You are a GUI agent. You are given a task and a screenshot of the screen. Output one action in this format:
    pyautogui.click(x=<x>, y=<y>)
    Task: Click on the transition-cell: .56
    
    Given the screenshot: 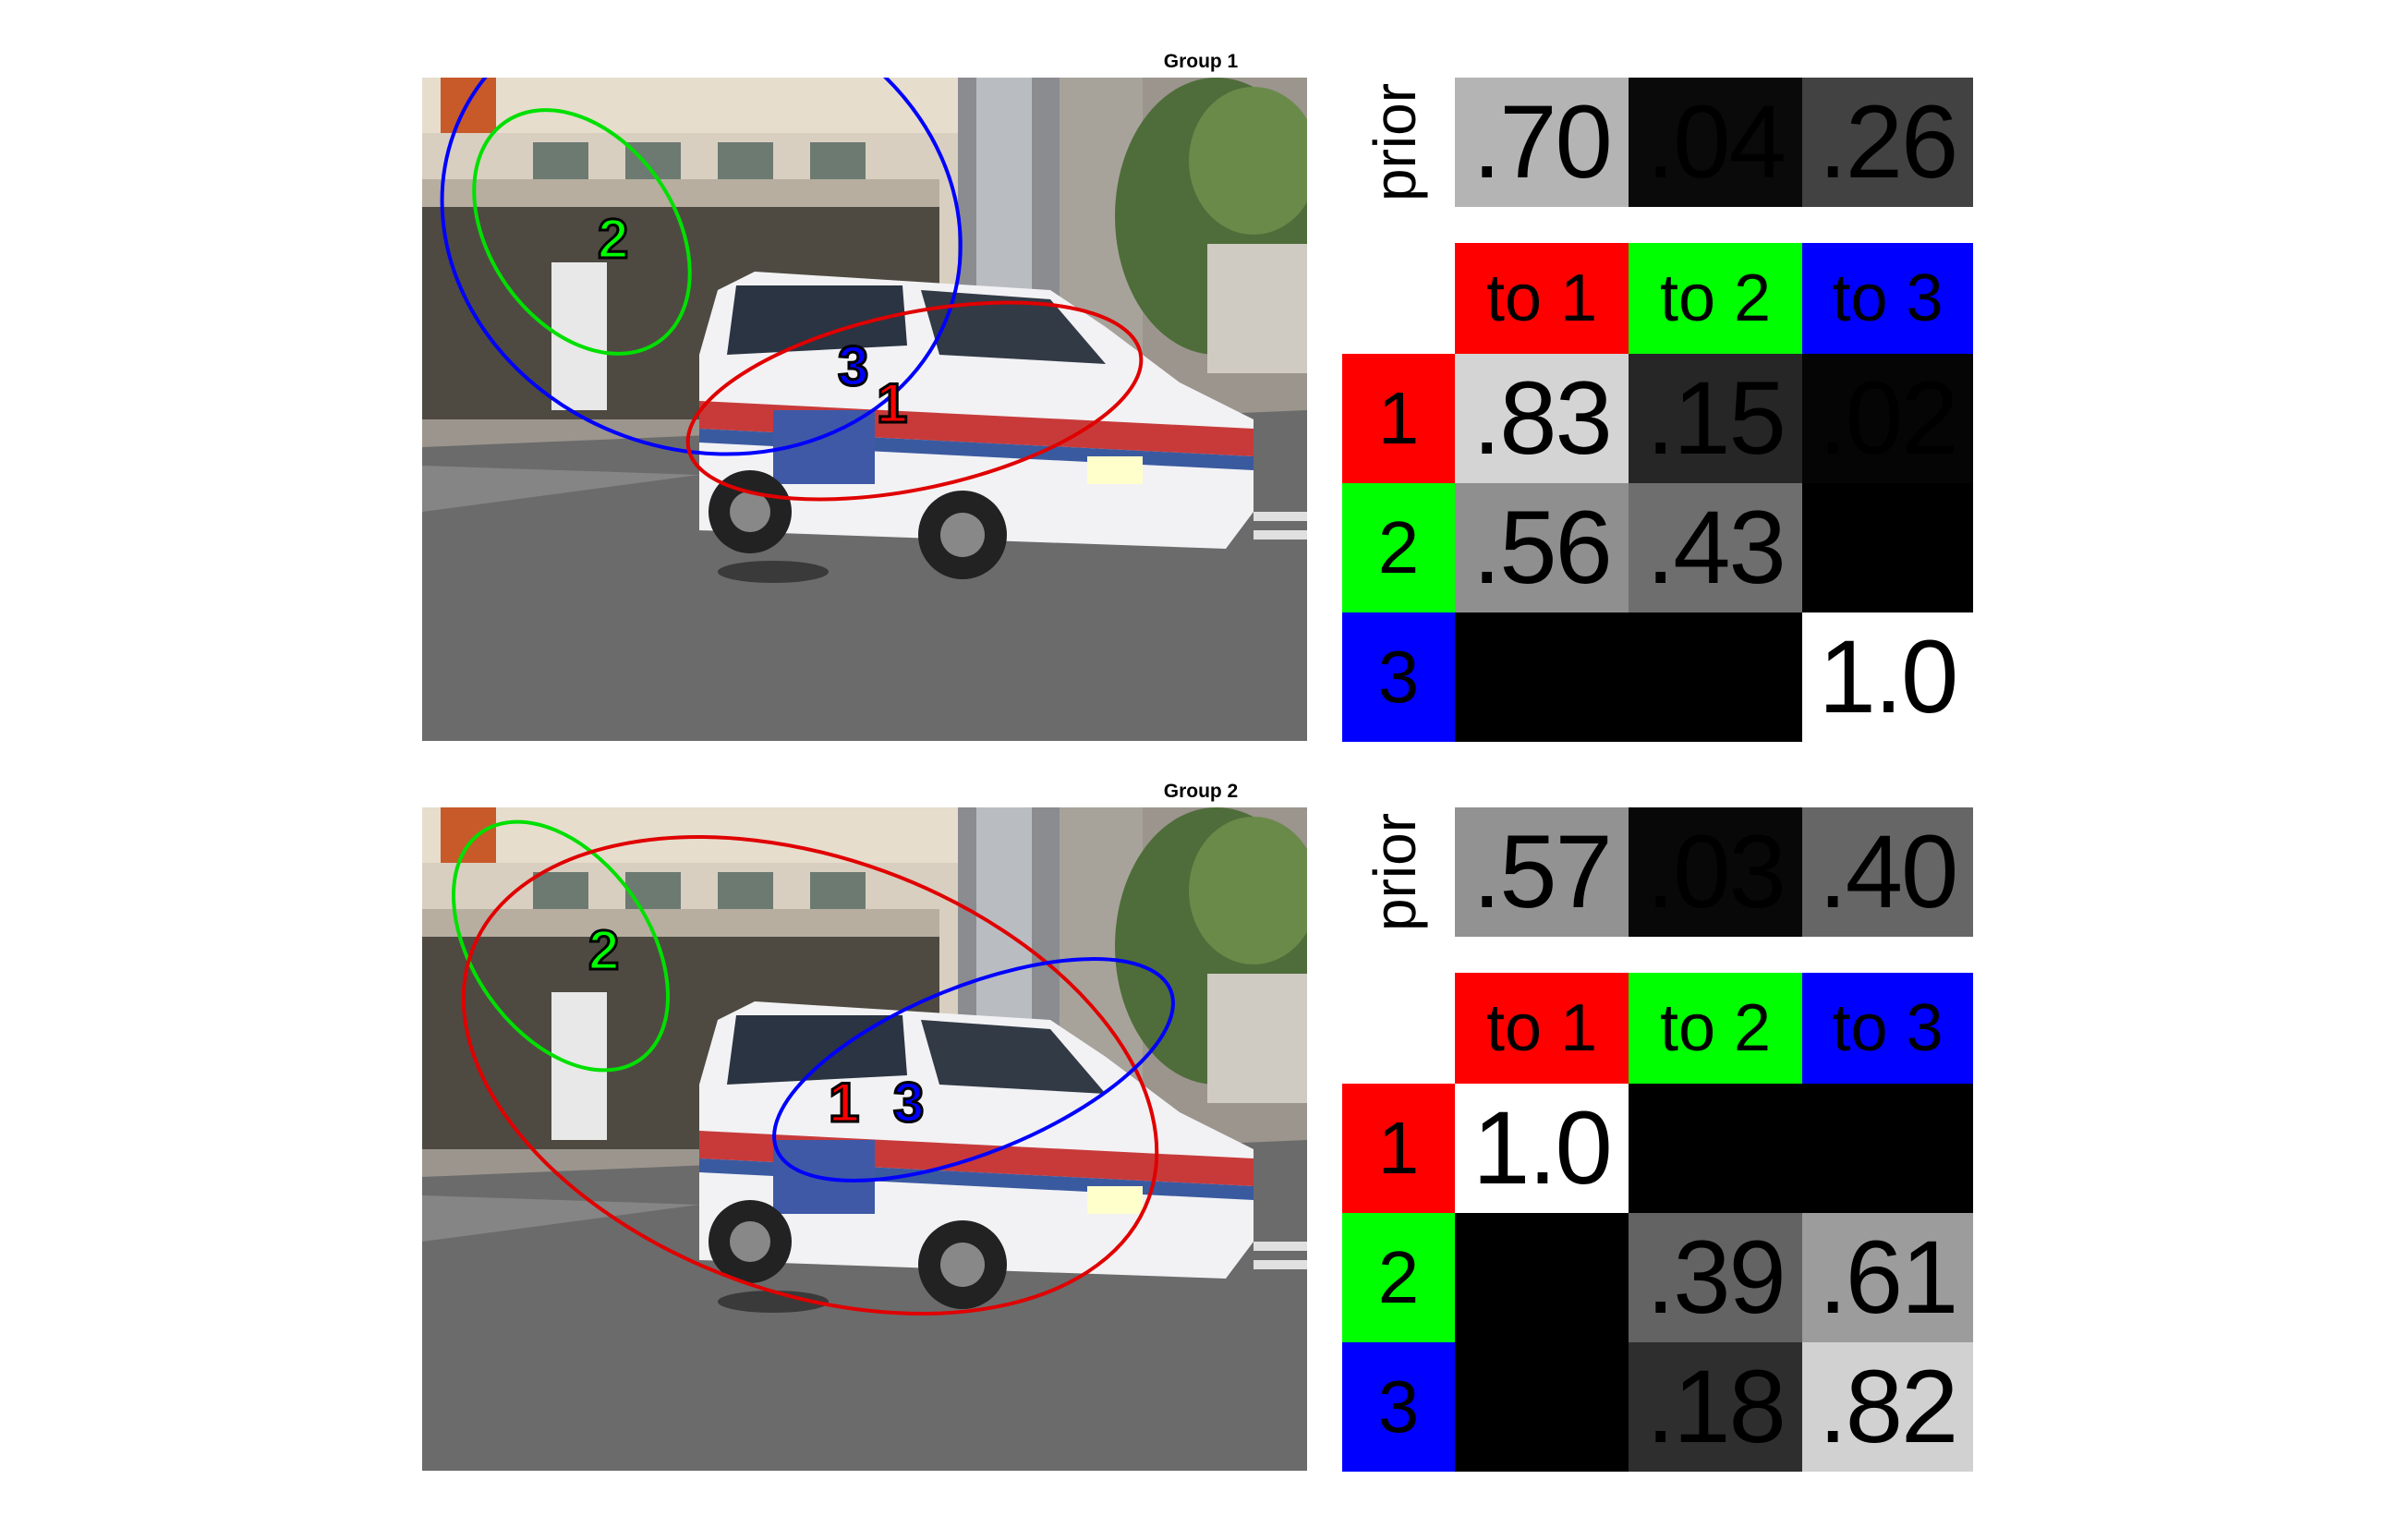 What is the action you would take?
    pyautogui.click(x=1542, y=547)
    